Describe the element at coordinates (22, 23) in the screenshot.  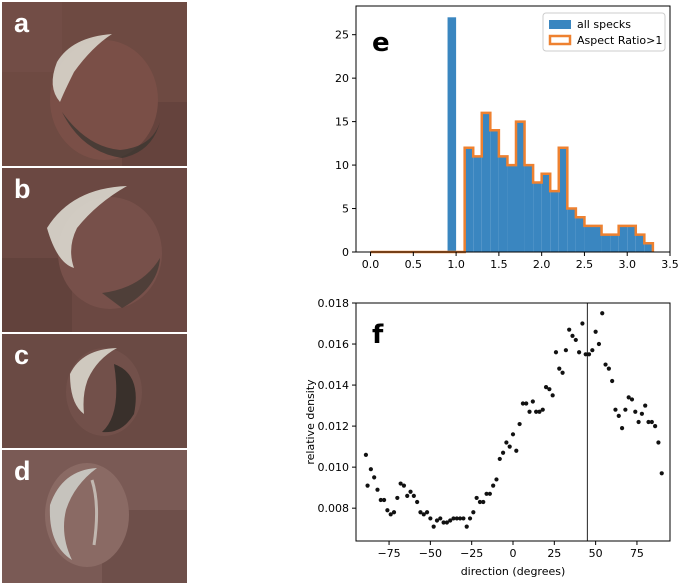
I see `panel-label-a: a` at that location.